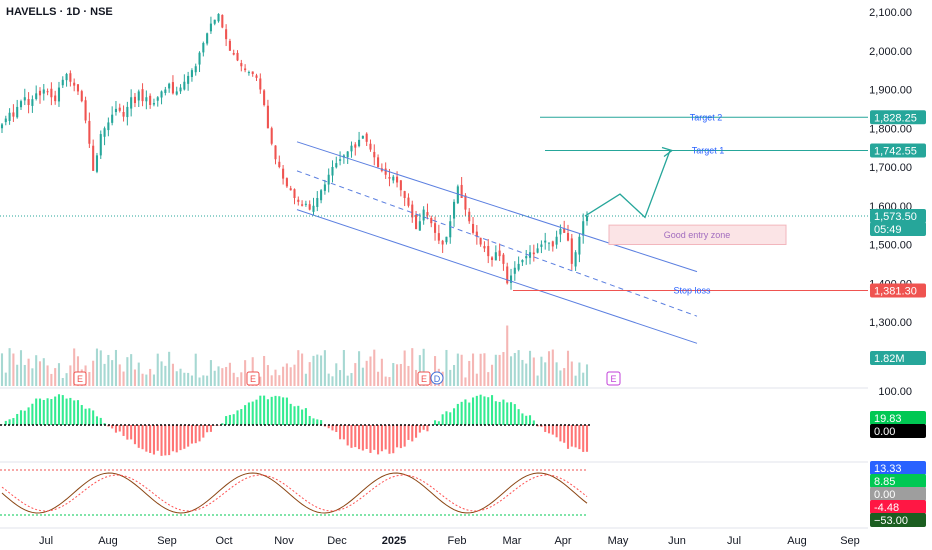  What do you see at coordinates (898, 216) in the screenshot?
I see `current-price-tag` at bounding box center [898, 216].